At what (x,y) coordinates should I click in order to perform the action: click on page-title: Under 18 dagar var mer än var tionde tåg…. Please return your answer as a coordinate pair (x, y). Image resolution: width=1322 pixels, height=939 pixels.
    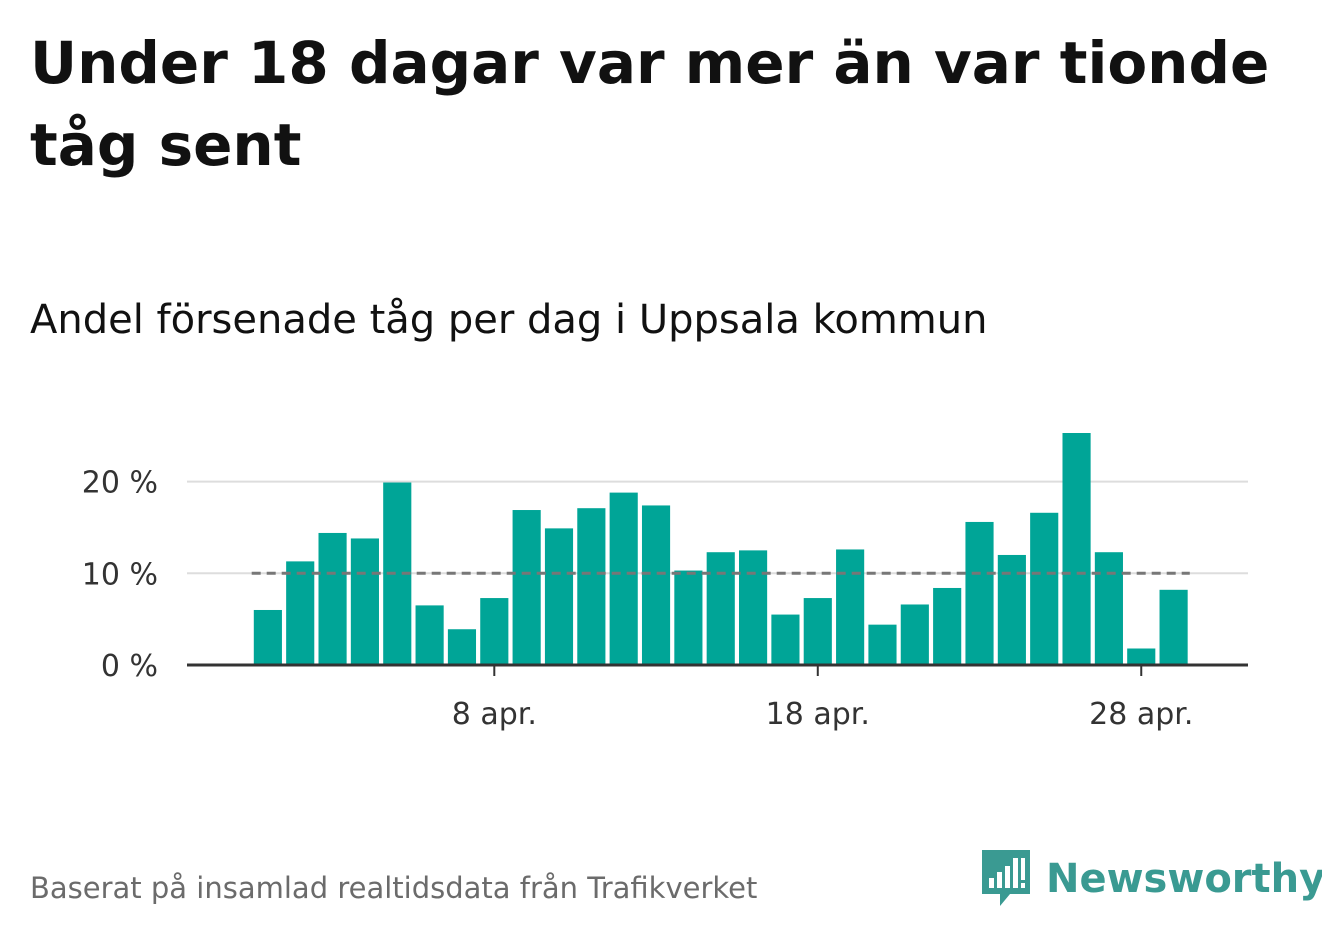
    Looking at the image, I should click on (650, 104).